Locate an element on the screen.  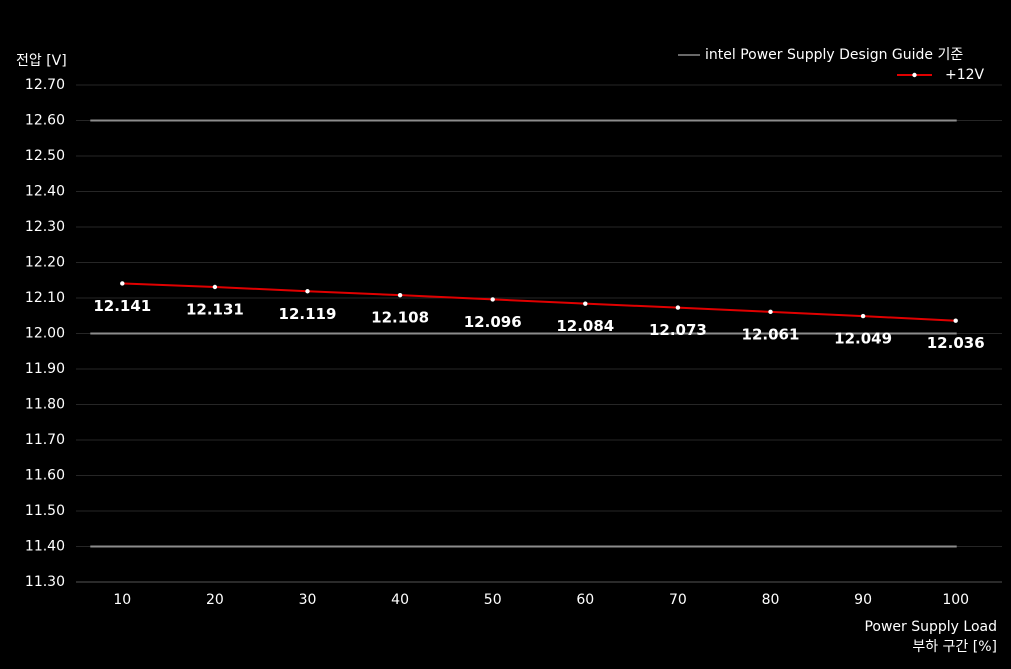
y-tick-label: 11.80 is located at coordinates (45, 405).